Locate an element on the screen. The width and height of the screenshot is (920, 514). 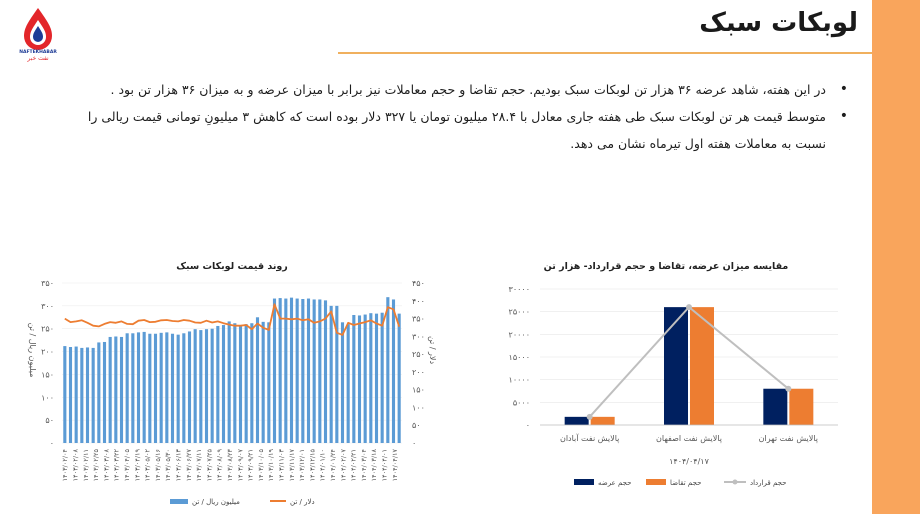
x-tick-label: ۱۴۰۳/۰۵/۰۲ is located at coordinates (148, 464).